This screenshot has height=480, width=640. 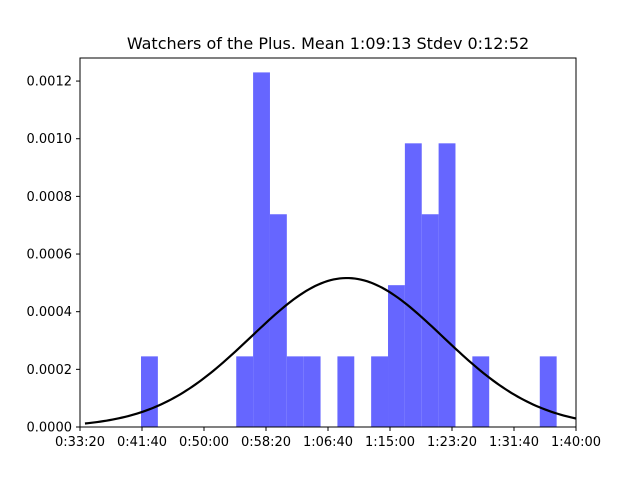 What do you see at coordinates (50, 428) in the screenshot?
I see `y-tick-label: 0.0000` at bounding box center [50, 428].